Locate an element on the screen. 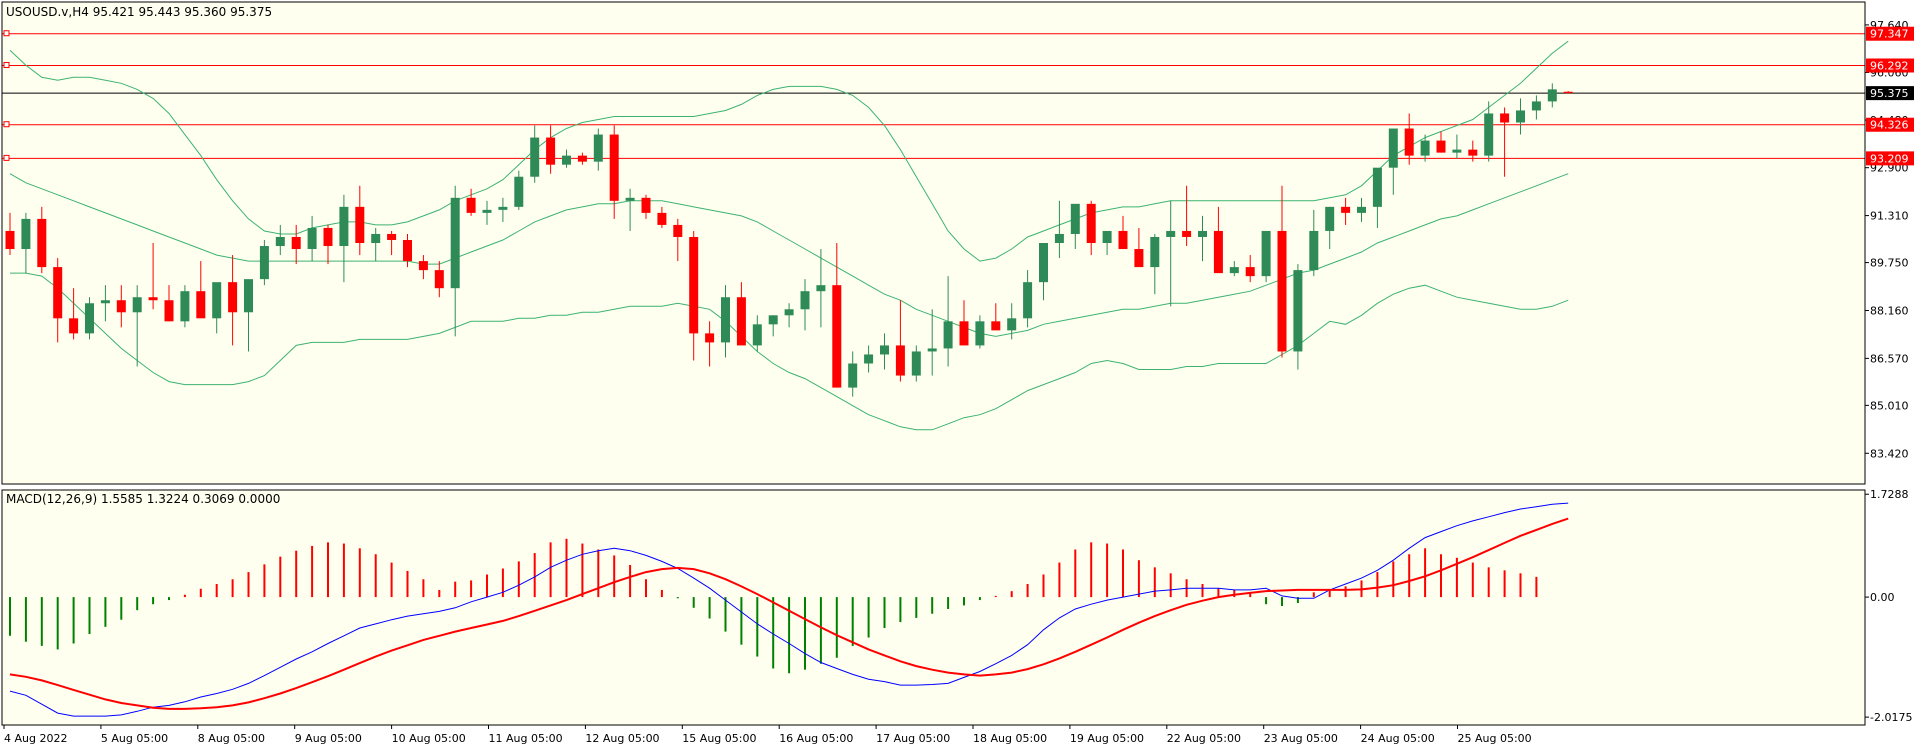 Image resolution: width=1916 pixels, height=748 pixels. x-tick-label: 4 Aug 2022 is located at coordinates (35, 738).